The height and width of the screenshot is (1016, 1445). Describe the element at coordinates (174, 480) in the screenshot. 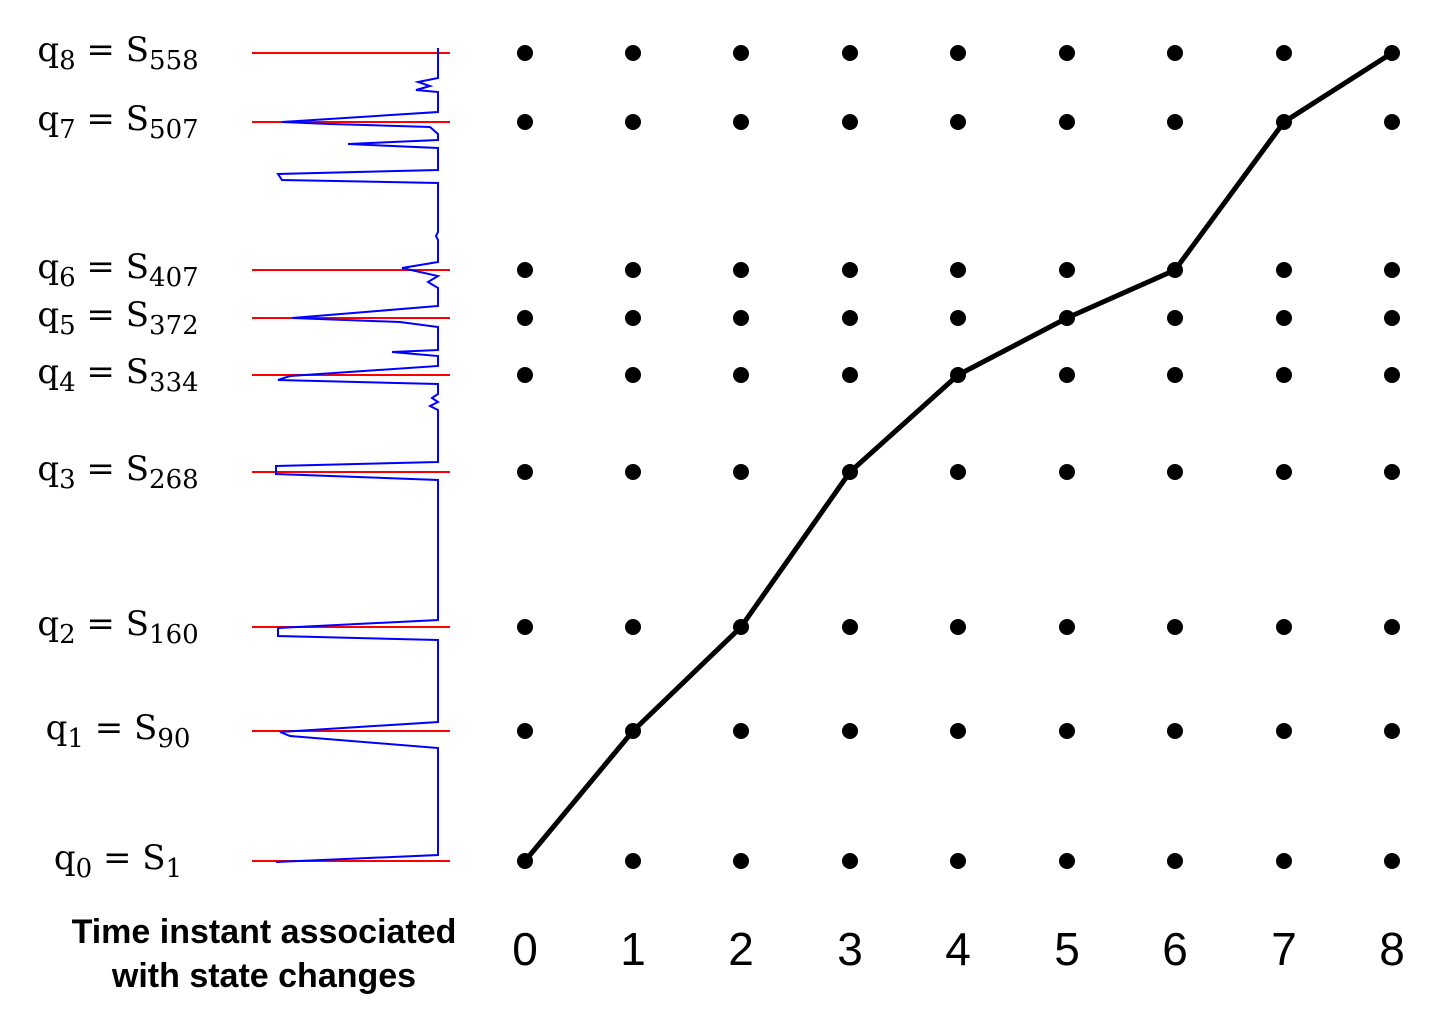

I see `state-s-subscript: 268` at that location.